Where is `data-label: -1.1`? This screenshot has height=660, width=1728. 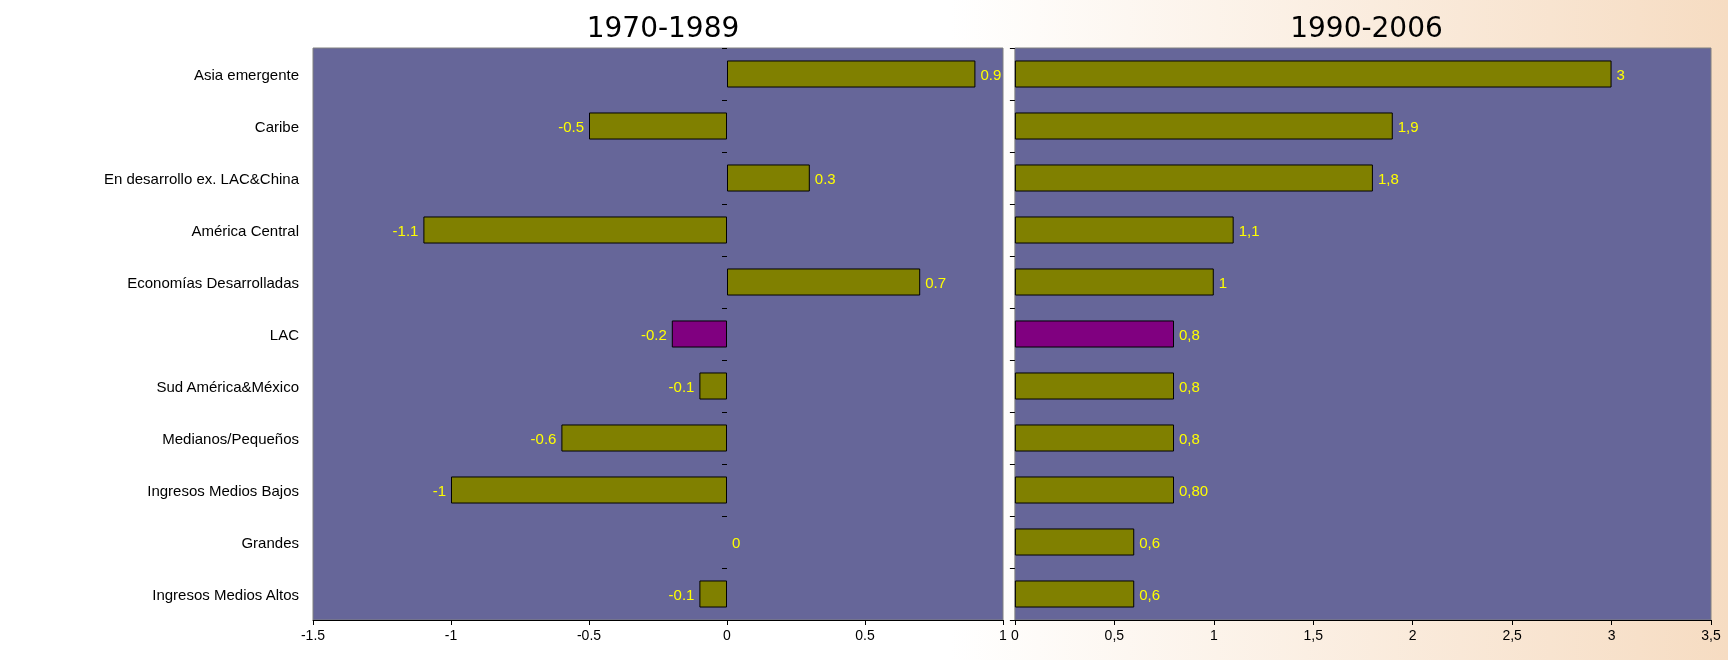 data-label: -1.1 is located at coordinates (405, 230).